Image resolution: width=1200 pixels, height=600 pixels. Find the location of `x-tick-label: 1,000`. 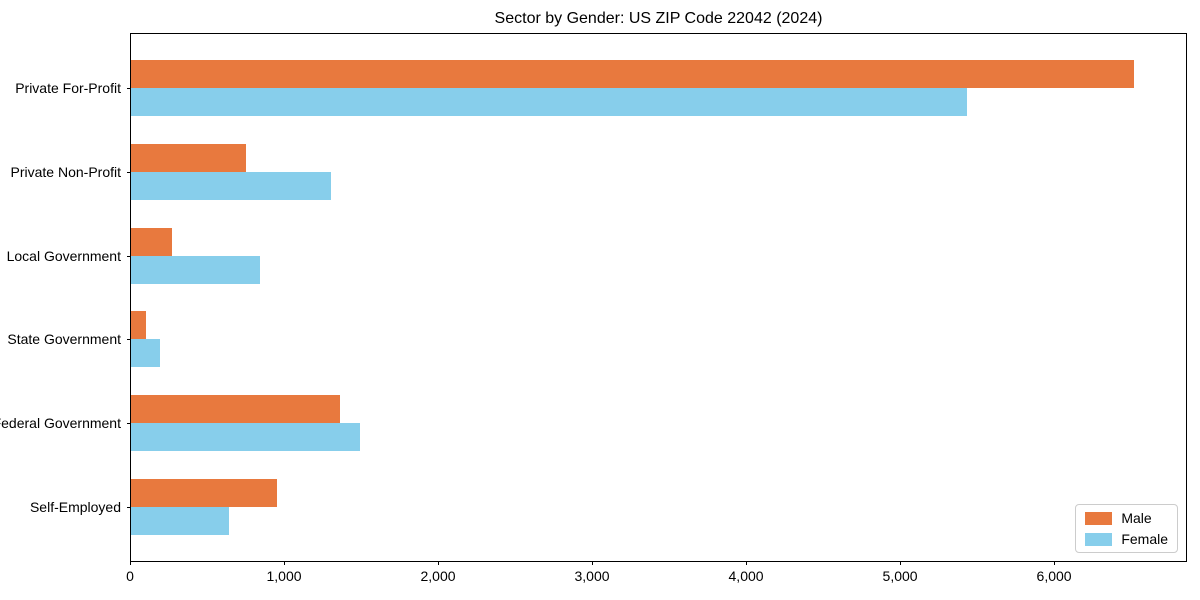

x-tick-label: 1,000 is located at coordinates (284, 576).